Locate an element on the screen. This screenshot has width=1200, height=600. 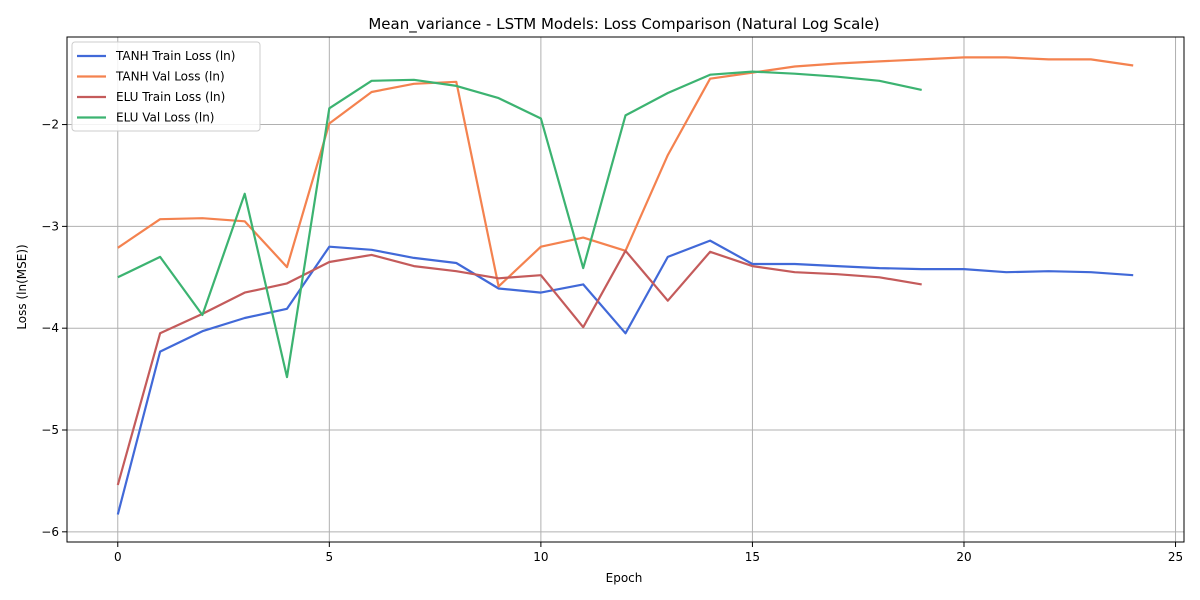
y-tick-label: −4 is located at coordinates (50, 328).